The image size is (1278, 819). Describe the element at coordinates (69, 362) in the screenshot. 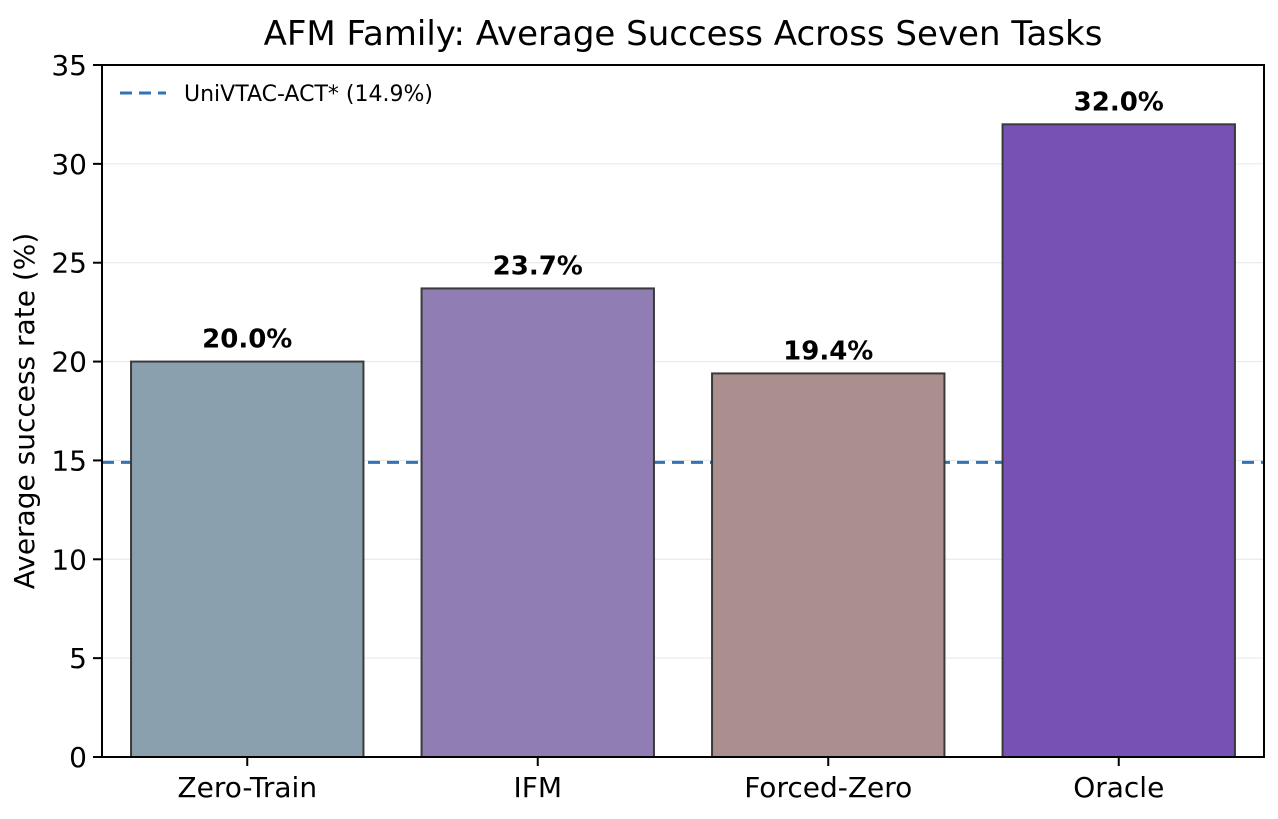

I see `y-tick-label-4: 20` at that location.